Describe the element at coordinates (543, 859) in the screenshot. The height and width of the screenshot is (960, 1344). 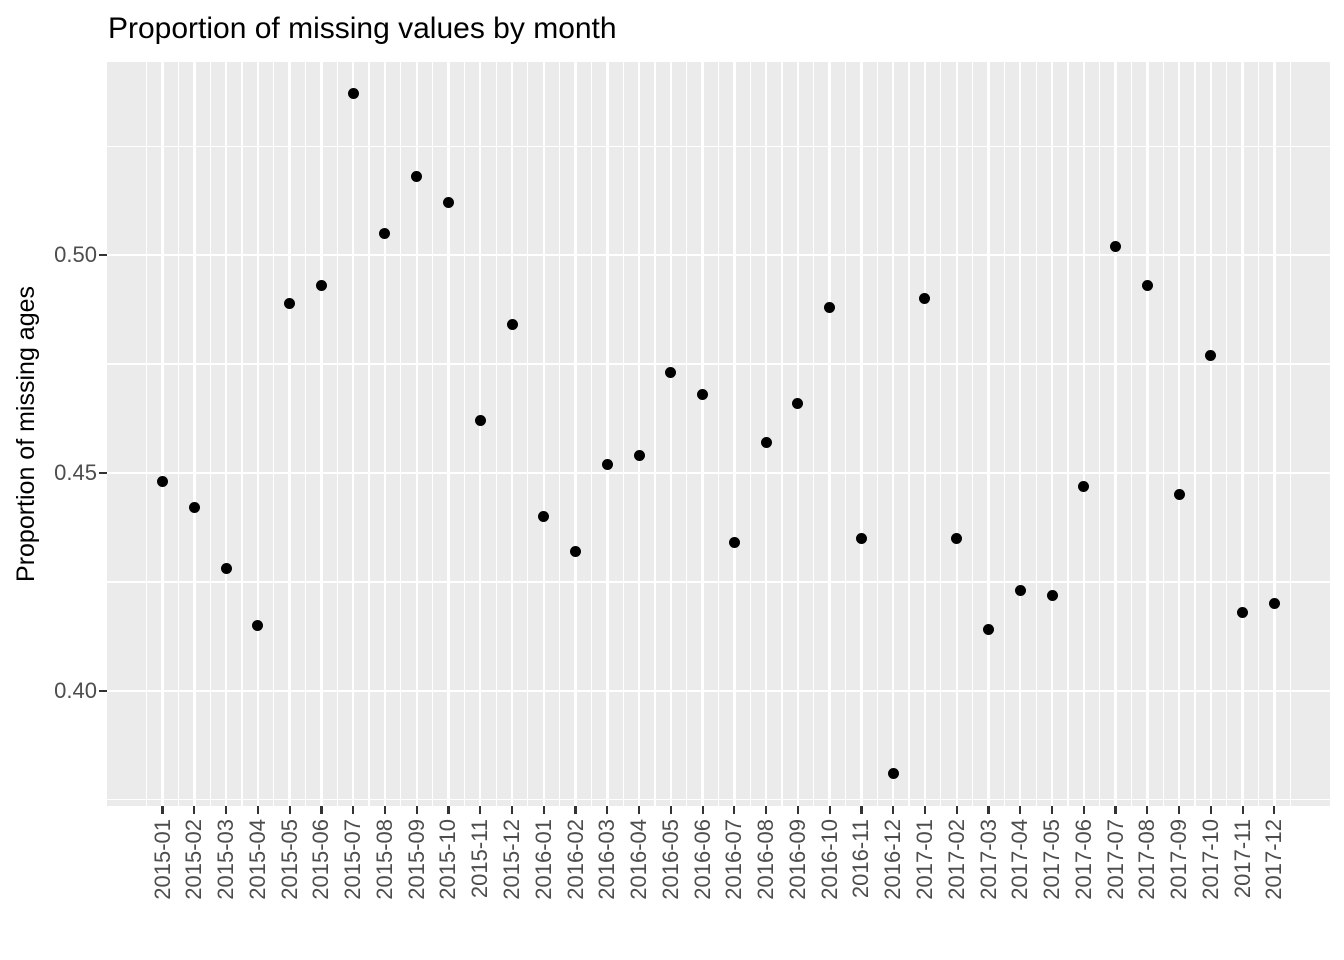
I see `x-tick-label: 2016-01` at that location.